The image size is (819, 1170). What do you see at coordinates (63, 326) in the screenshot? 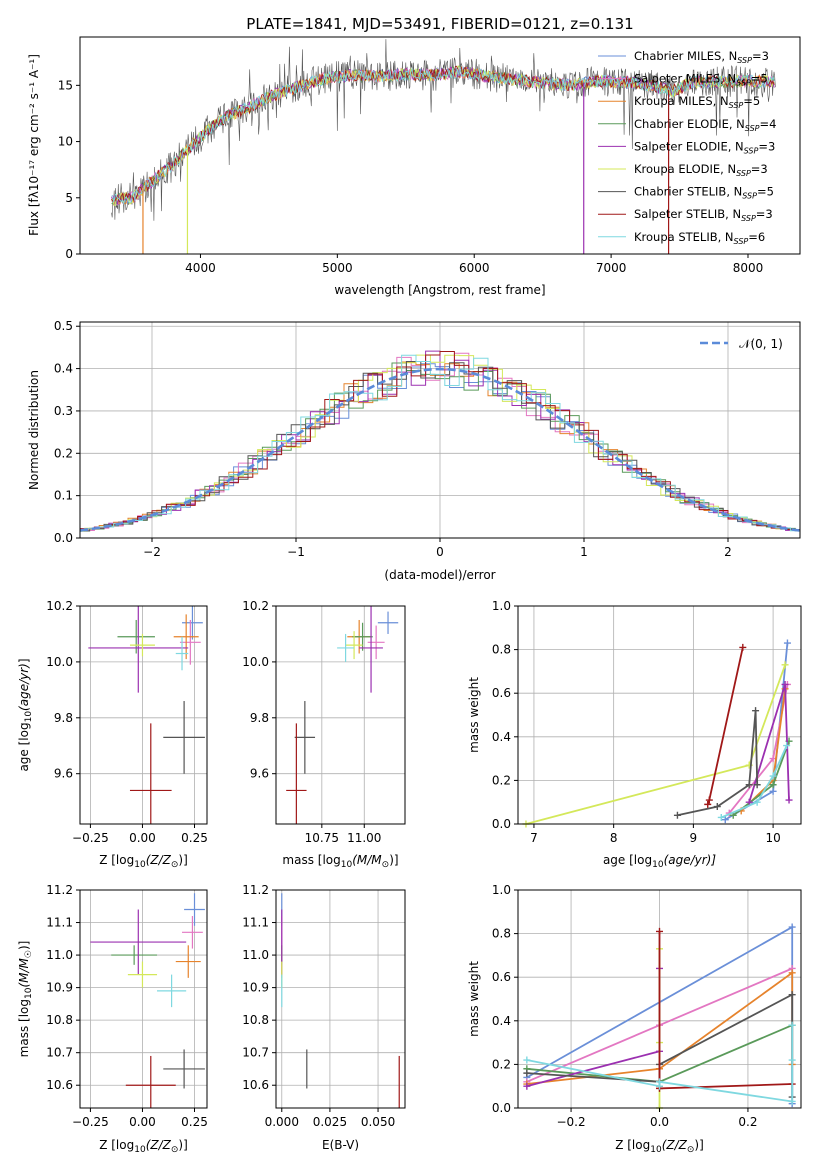
I see `y-tick-label: 0.5` at bounding box center [63, 326].